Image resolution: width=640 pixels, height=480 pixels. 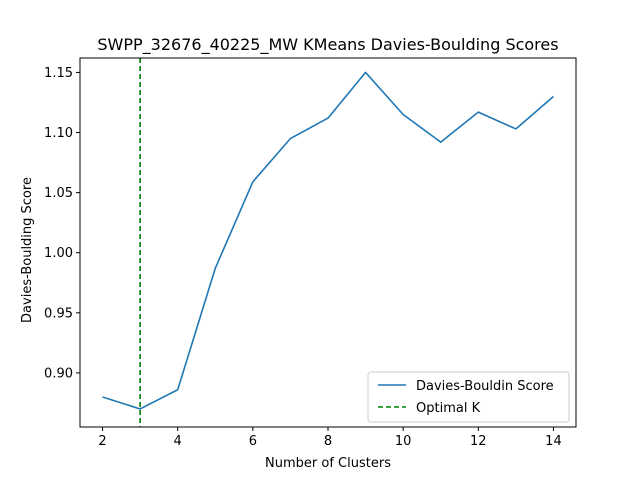 I want to click on x-tick-label: 10, so click(x=403, y=441).